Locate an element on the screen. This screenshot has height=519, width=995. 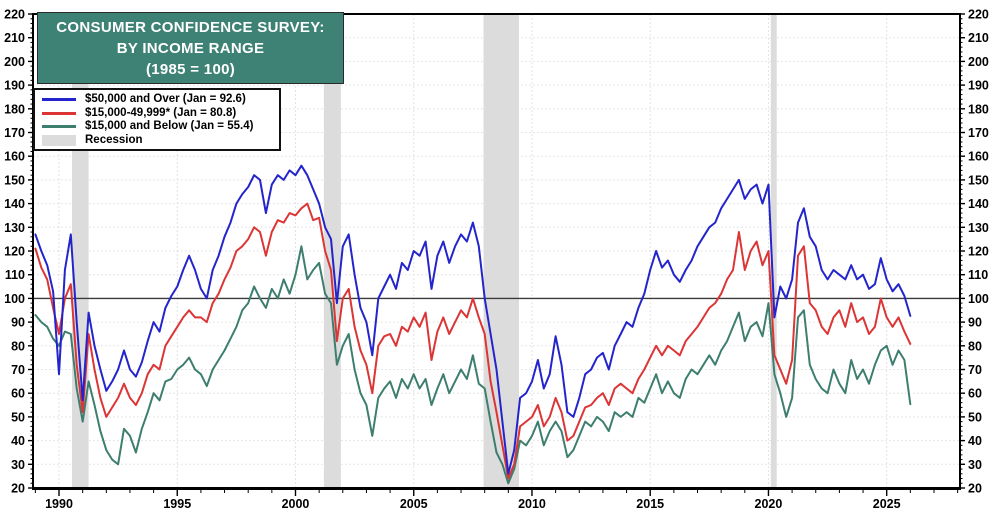
y-axis-label-right: 90 is located at coordinates (975, 323).